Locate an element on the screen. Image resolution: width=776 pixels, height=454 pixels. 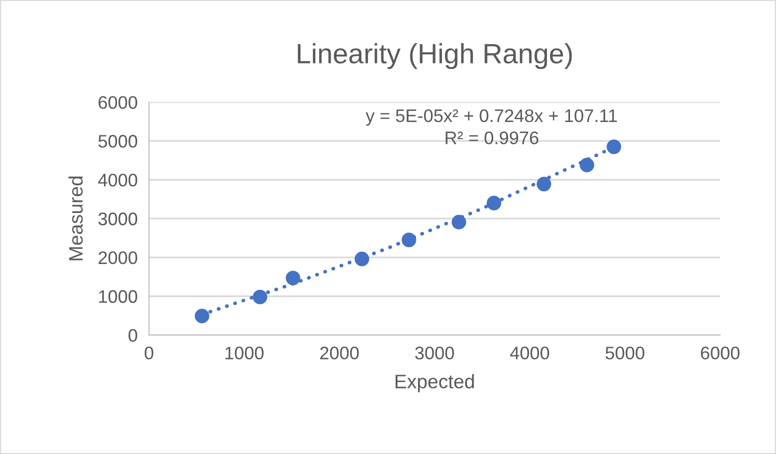
x-tick-label: 0 is located at coordinates (149, 353).